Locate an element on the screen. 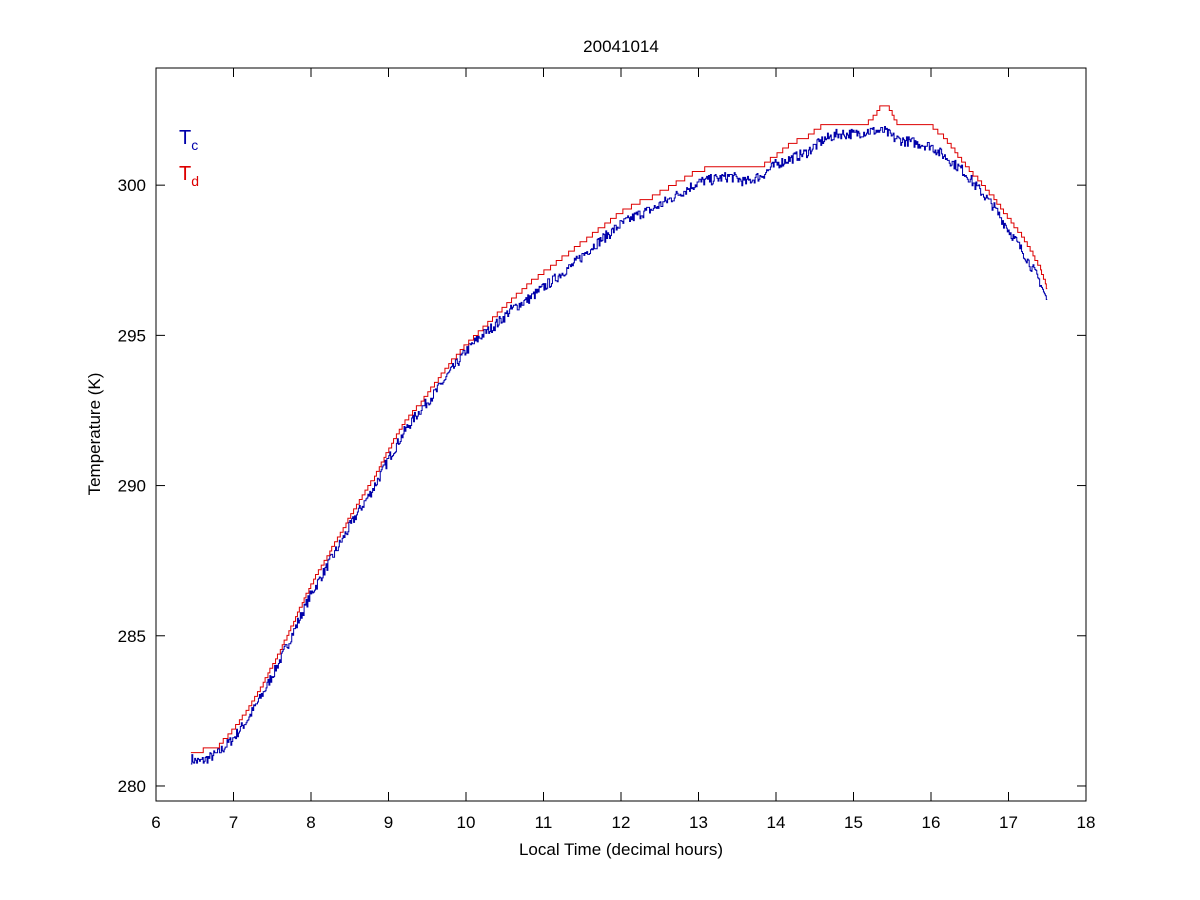 The width and height of the screenshot is (1200, 900). legend-tc-sub: c is located at coordinates (194, 145).